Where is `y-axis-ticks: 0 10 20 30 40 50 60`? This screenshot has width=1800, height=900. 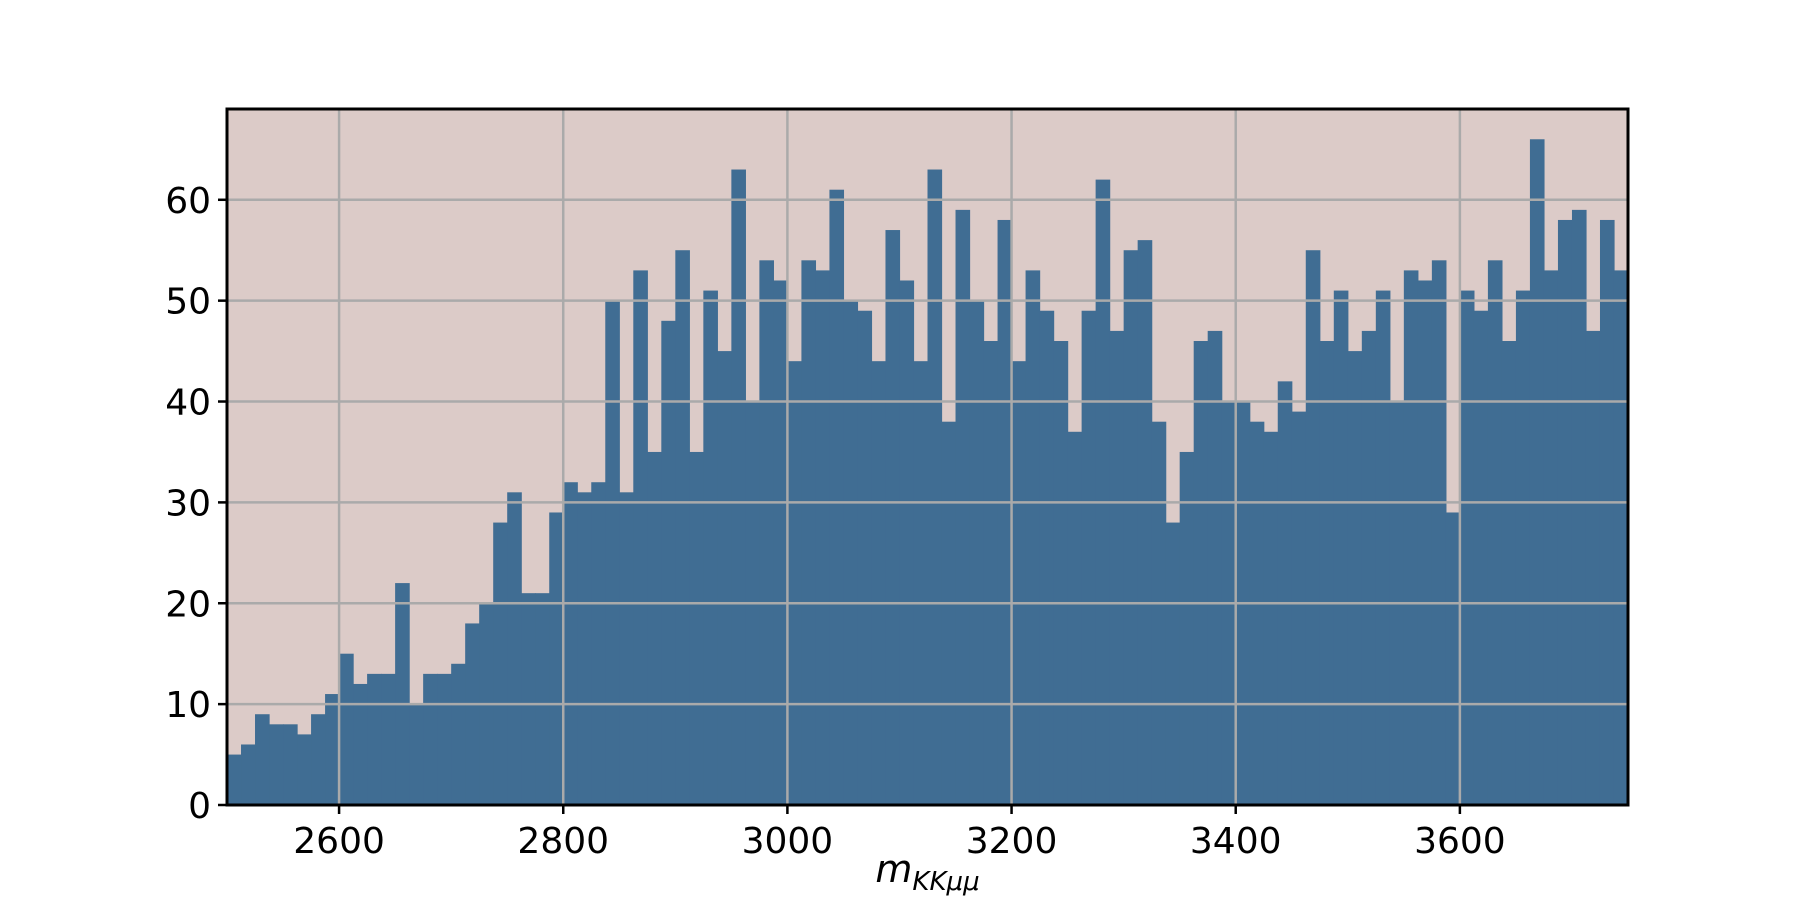
y-axis-ticks: 0 10 20 30 40 50 60 is located at coordinates (196, 504).